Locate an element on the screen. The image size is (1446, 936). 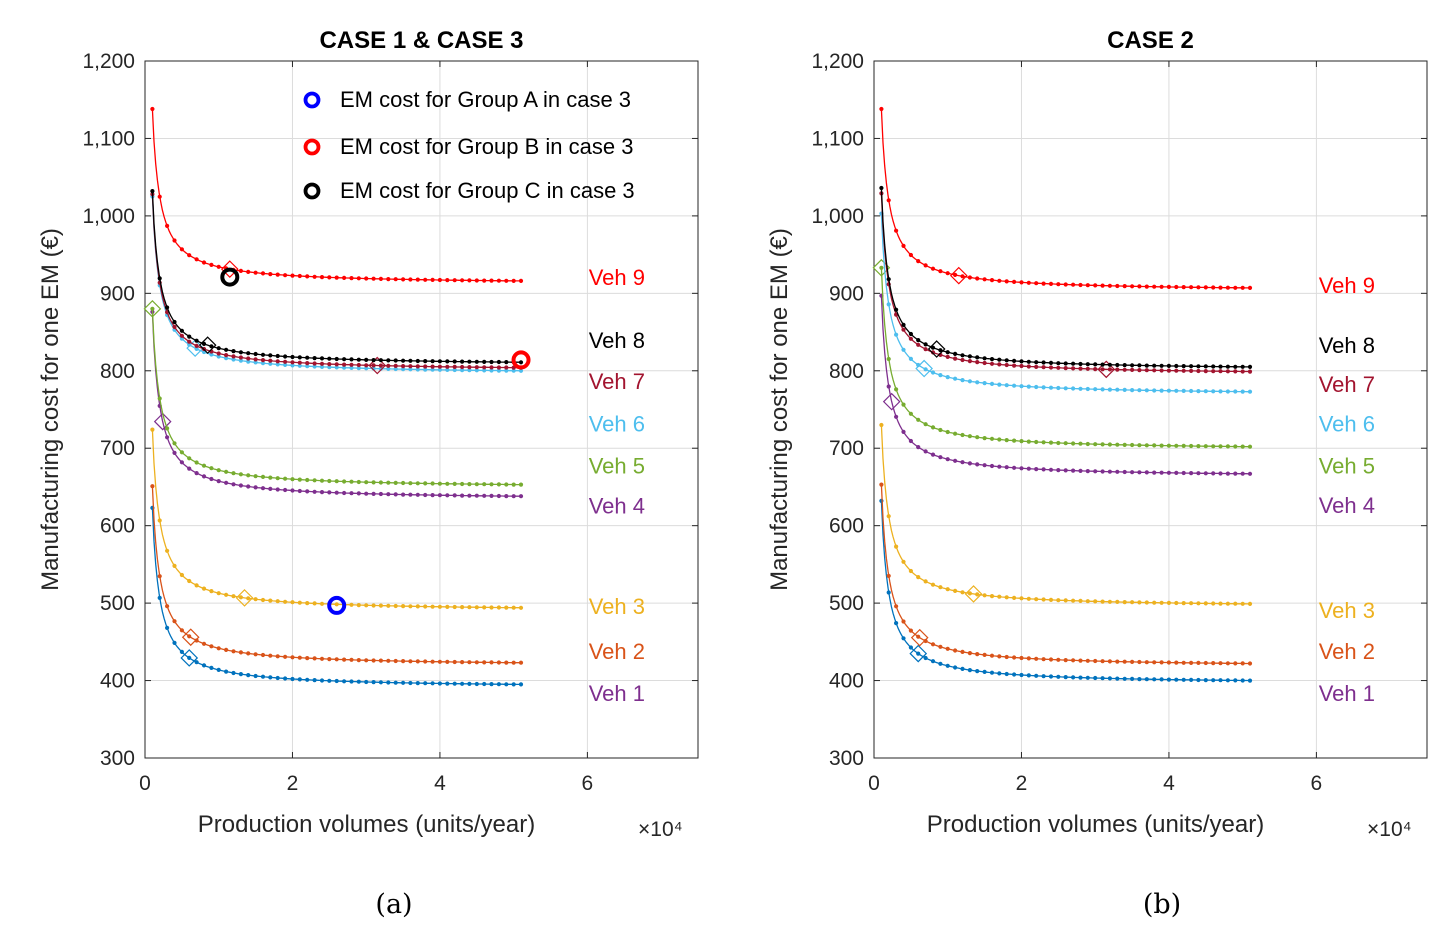
series-veh-1: Veh 1 is located at coordinates (397, 605).